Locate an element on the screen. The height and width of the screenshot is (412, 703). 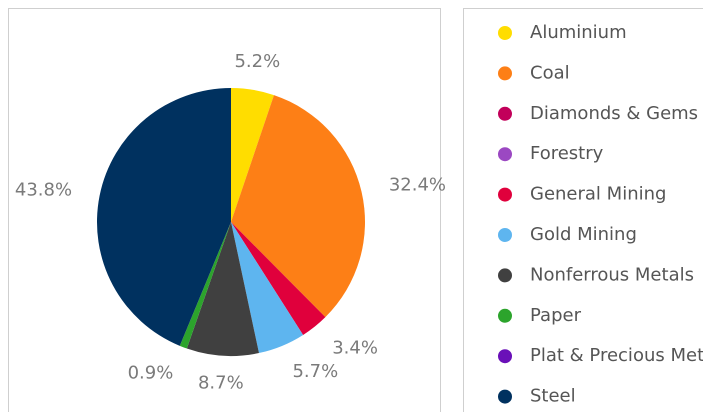
legend-label: Paper is located at coordinates (556, 315).